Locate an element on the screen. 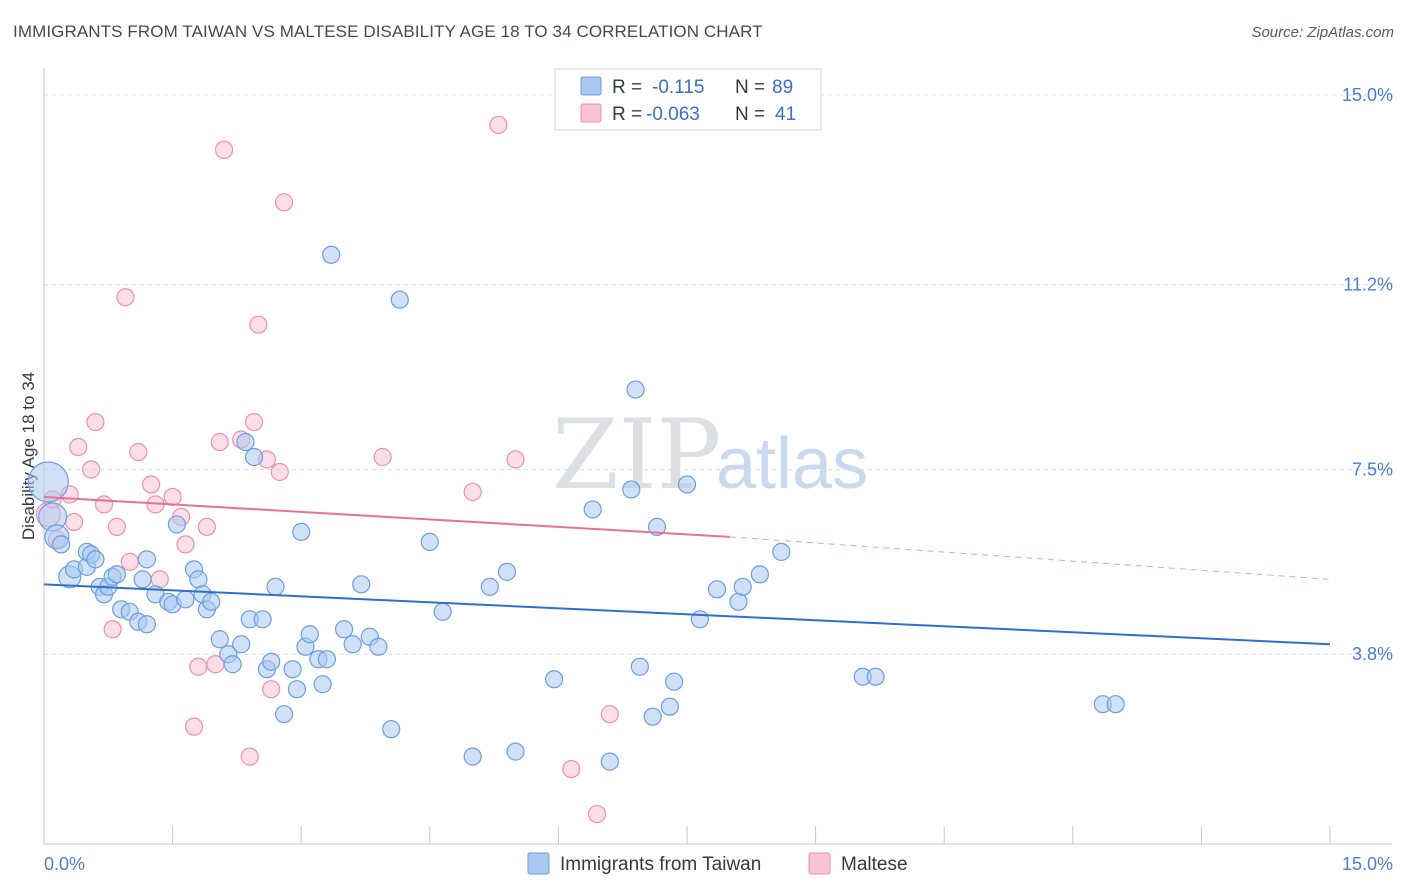 The width and height of the screenshot is (1406, 892). watermark-atlas: atlas is located at coordinates (792, 464).